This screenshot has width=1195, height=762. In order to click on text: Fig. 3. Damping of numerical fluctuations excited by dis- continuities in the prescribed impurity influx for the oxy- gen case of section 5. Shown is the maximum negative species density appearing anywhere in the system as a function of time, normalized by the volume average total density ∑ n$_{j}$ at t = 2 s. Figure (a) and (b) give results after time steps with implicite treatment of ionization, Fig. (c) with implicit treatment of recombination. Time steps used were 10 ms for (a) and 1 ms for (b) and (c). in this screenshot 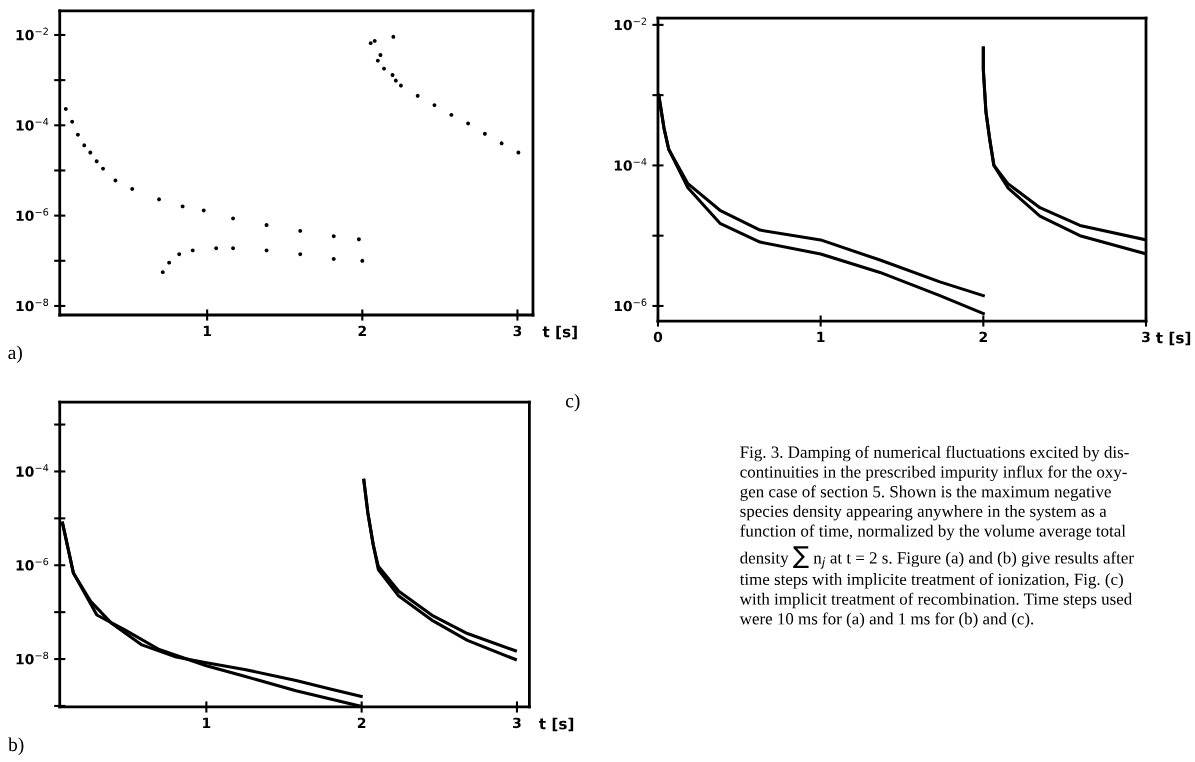, I will do `click(936, 536)`.